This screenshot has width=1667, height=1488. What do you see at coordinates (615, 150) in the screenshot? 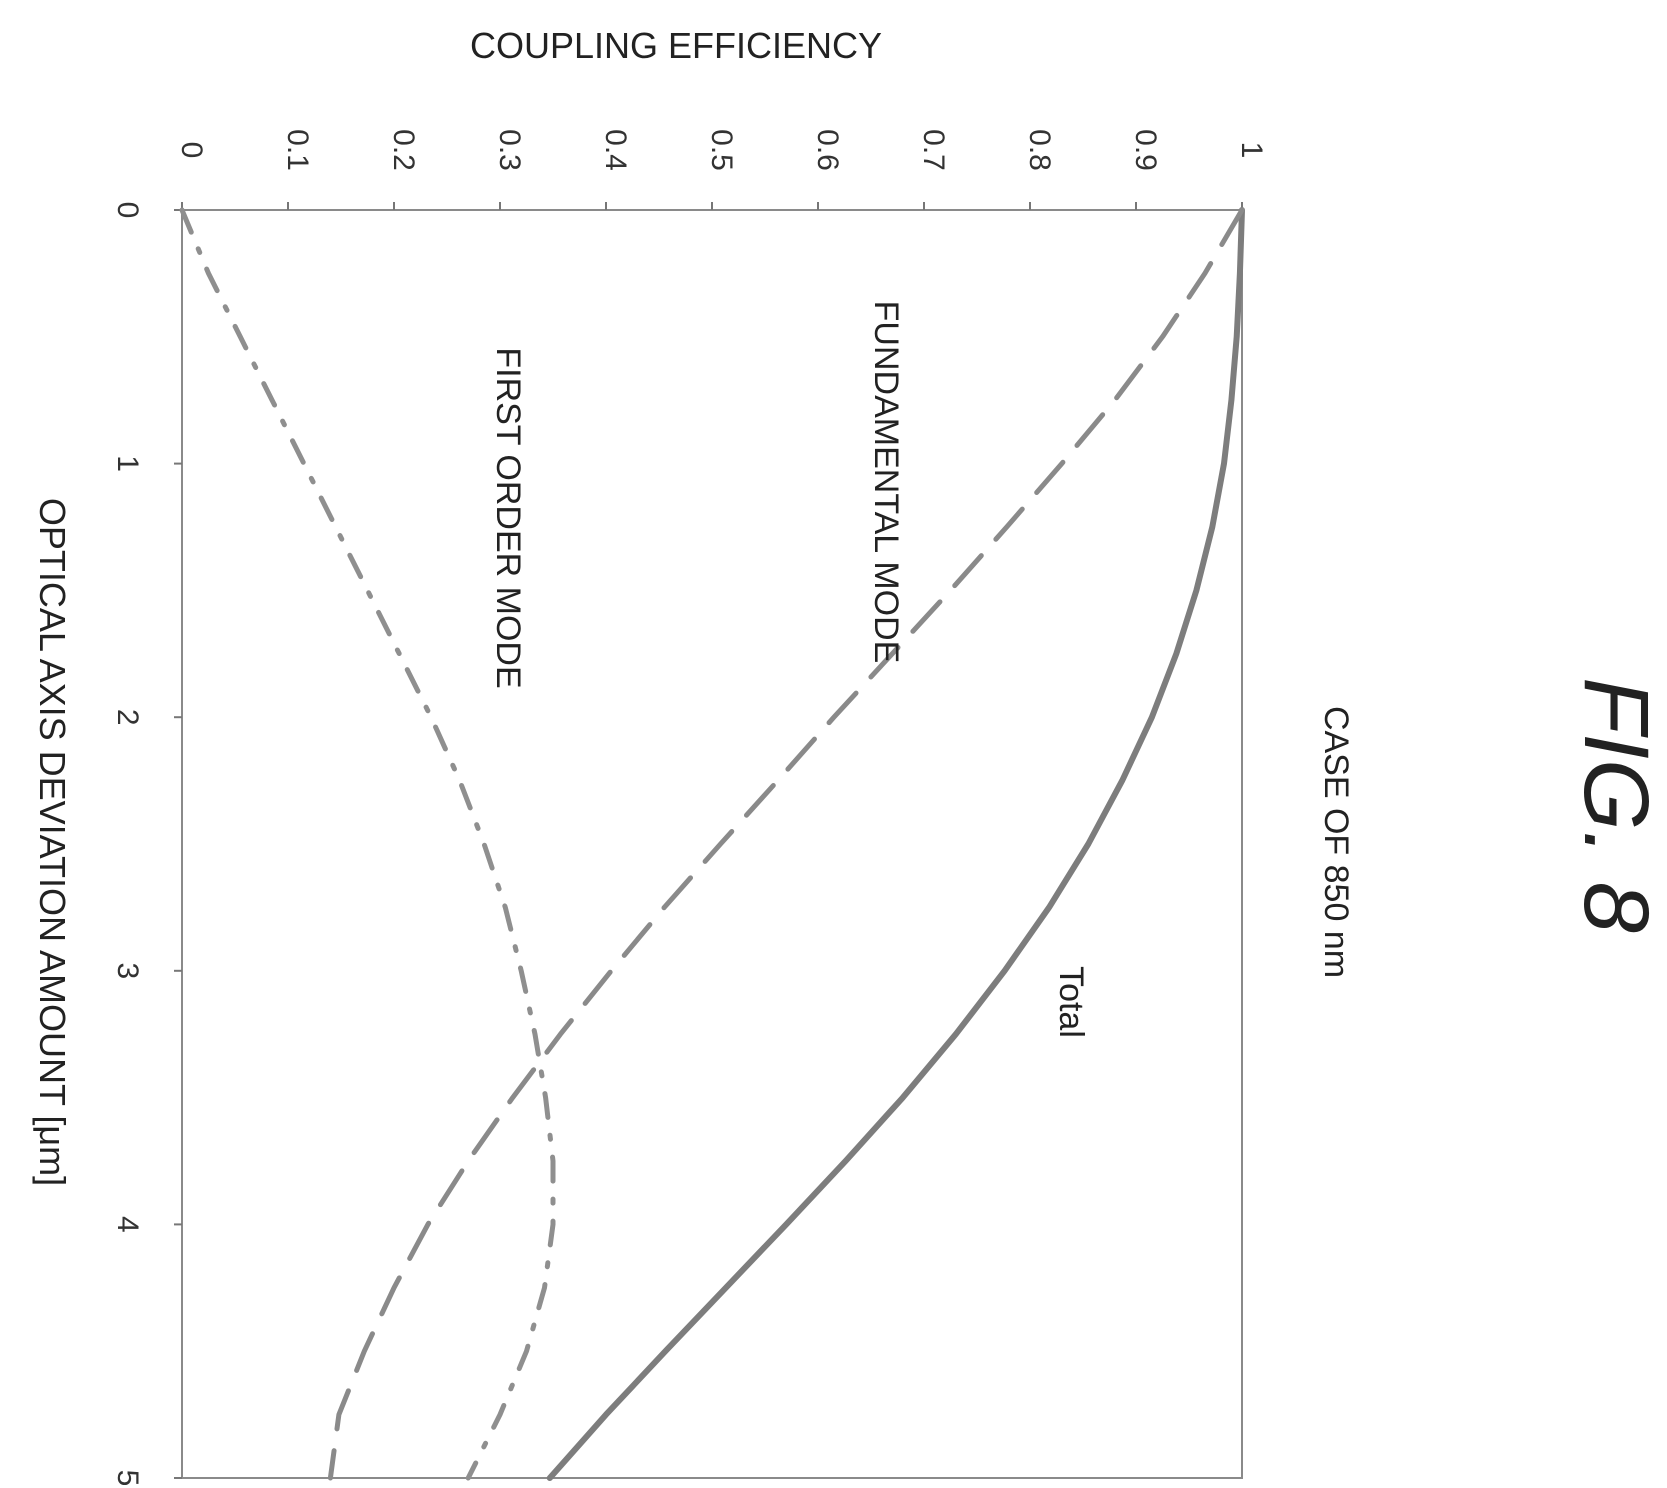
I see `y-tick-label: 0.4` at bounding box center [615, 150].